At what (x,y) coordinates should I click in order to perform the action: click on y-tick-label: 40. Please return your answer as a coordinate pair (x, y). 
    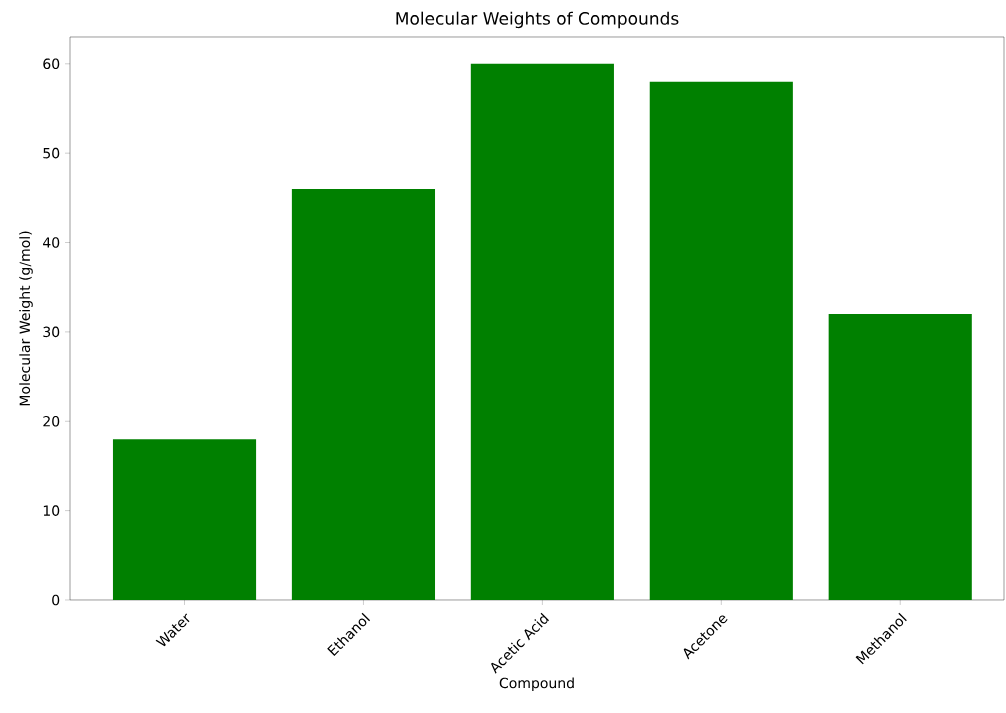
    Looking at the image, I should click on (51, 242).